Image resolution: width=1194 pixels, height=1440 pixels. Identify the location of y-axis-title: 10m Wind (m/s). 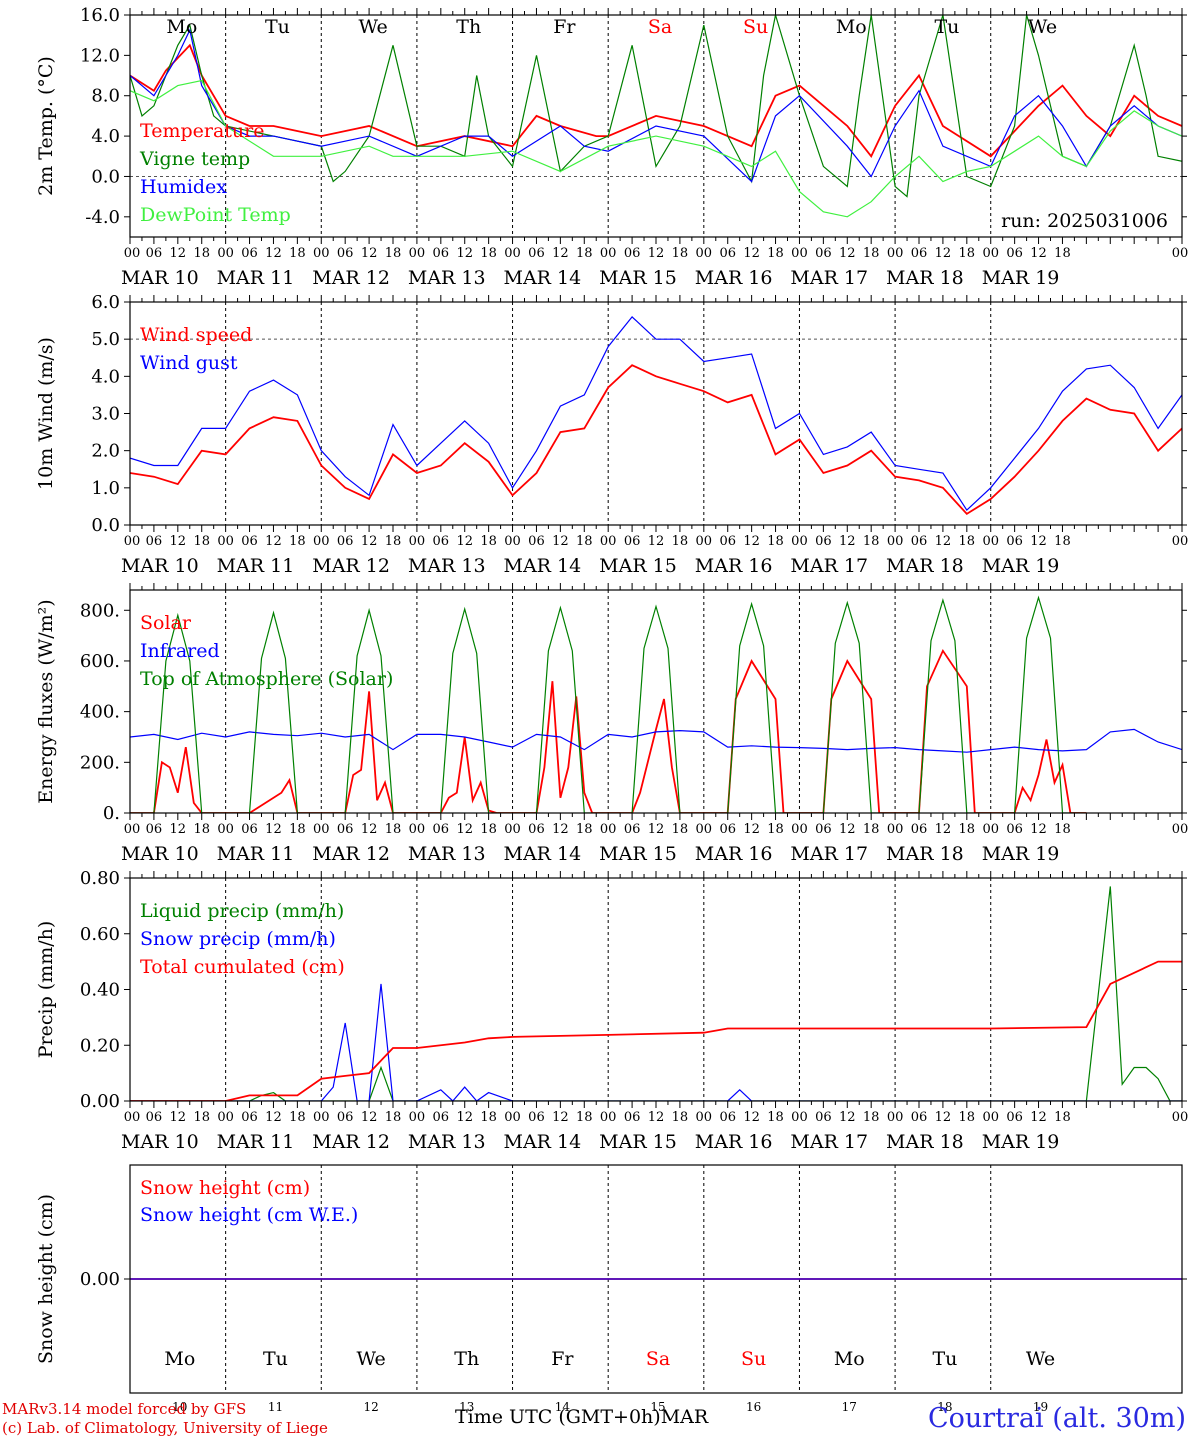
(46, 413).